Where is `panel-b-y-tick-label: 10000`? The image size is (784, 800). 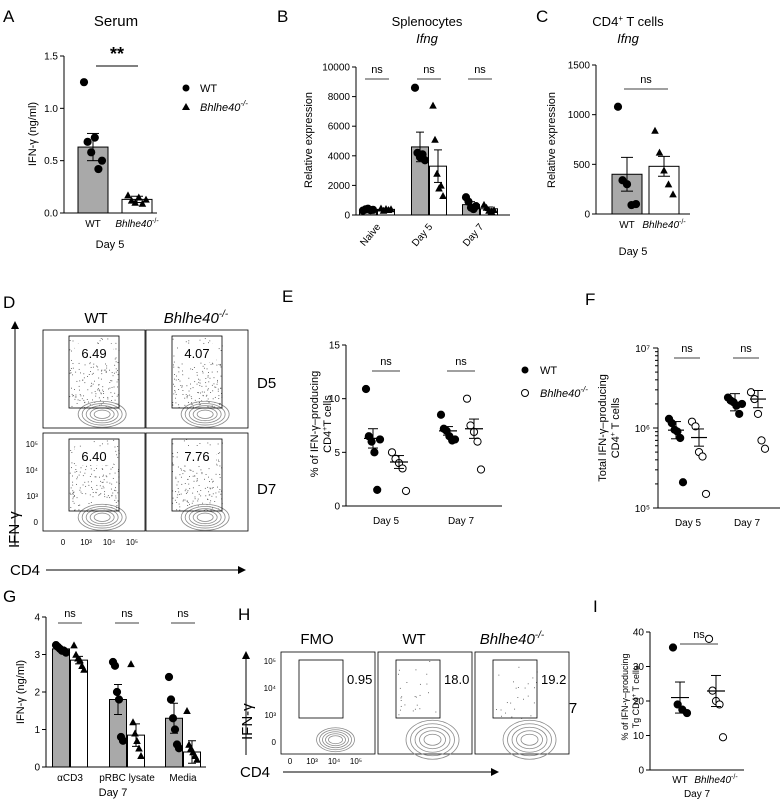
panel-b-y-tick-label: 10000 is located at coordinates (336, 68).